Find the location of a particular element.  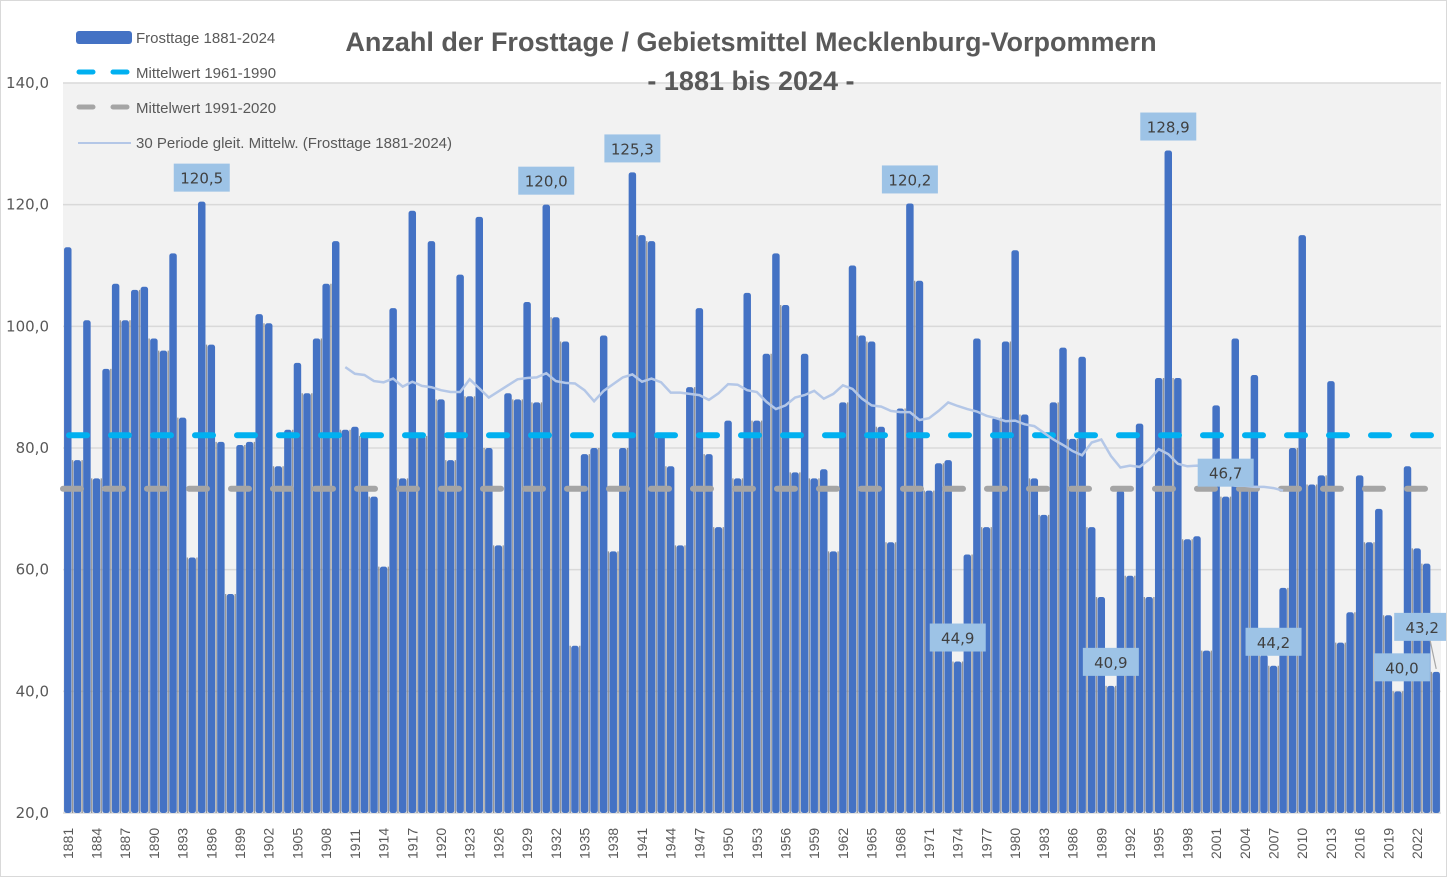

bar-1987 is located at coordinates (1082, 584).